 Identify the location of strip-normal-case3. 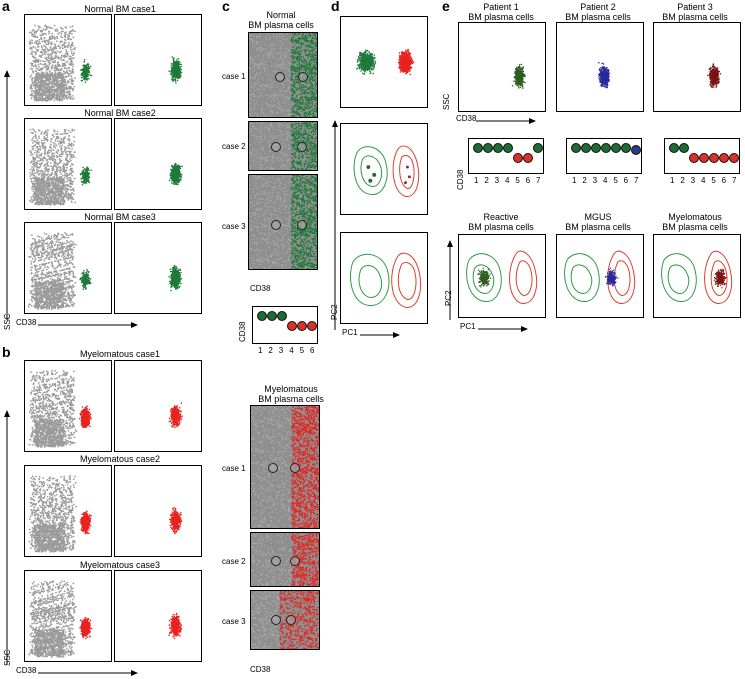
(283, 222).